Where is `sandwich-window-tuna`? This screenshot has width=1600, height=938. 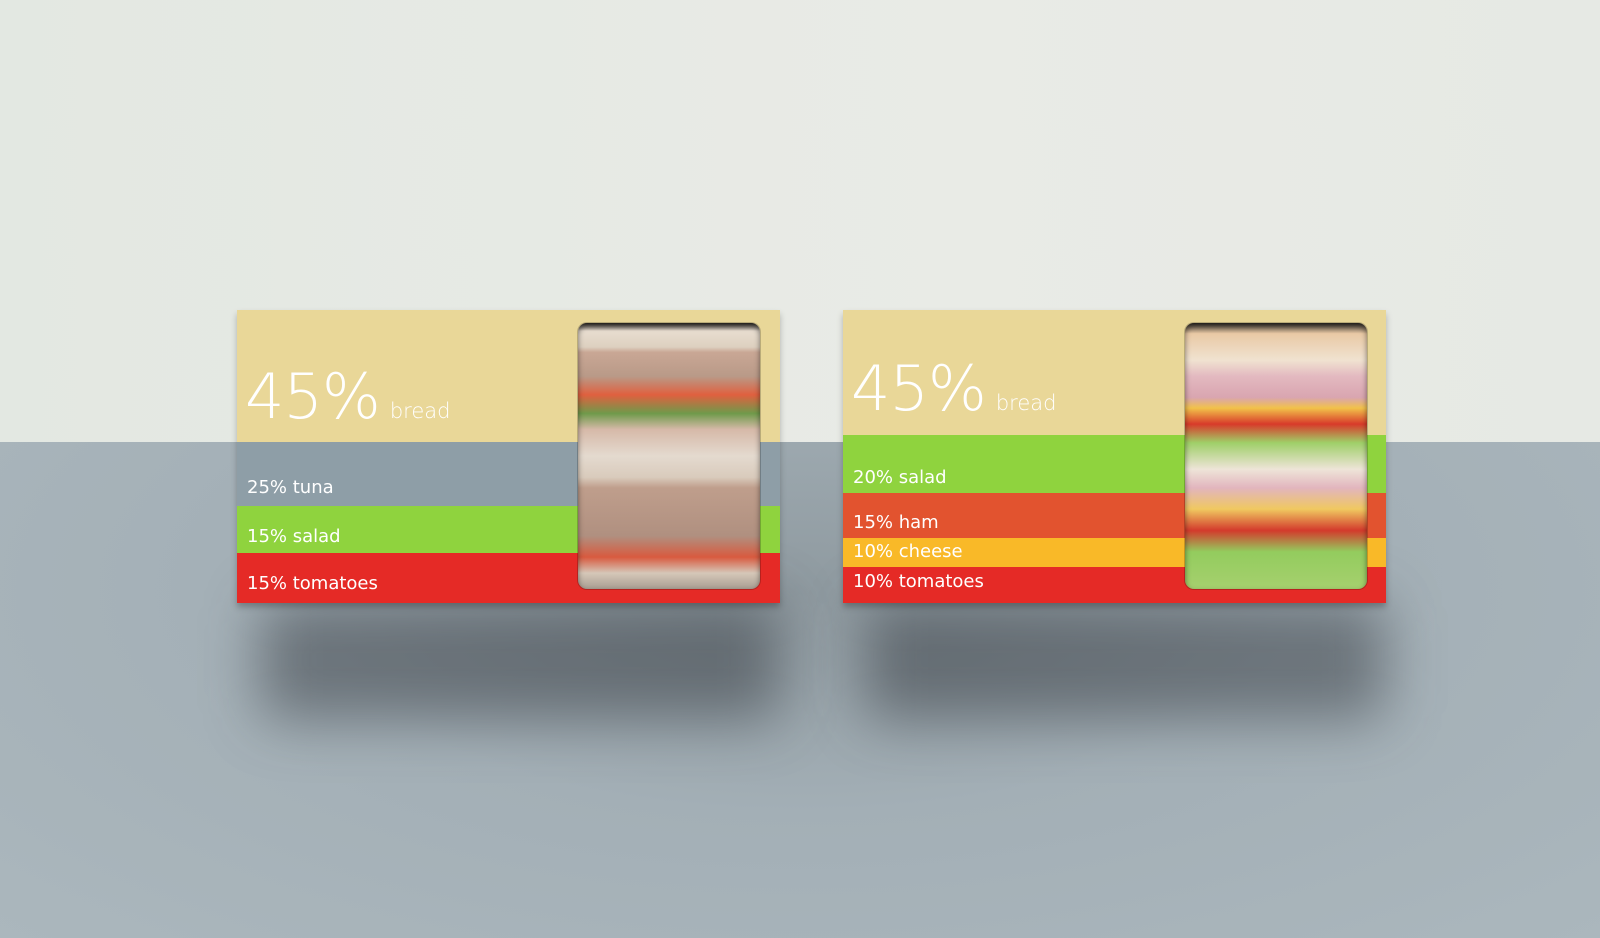
sandwich-window-tuna is located at coordinates (669, 456).